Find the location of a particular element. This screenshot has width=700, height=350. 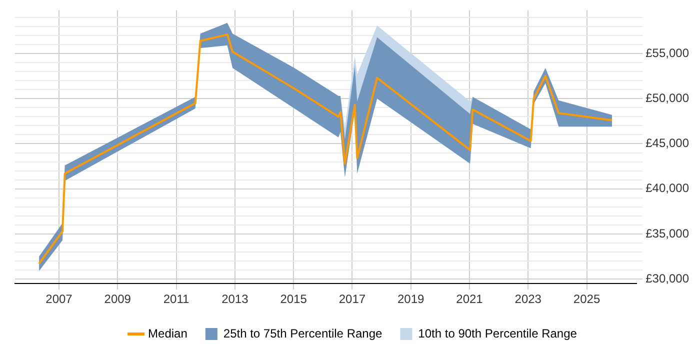

legend-label: 10th to 90th Percentile Range is located at coordinates (498, 333).